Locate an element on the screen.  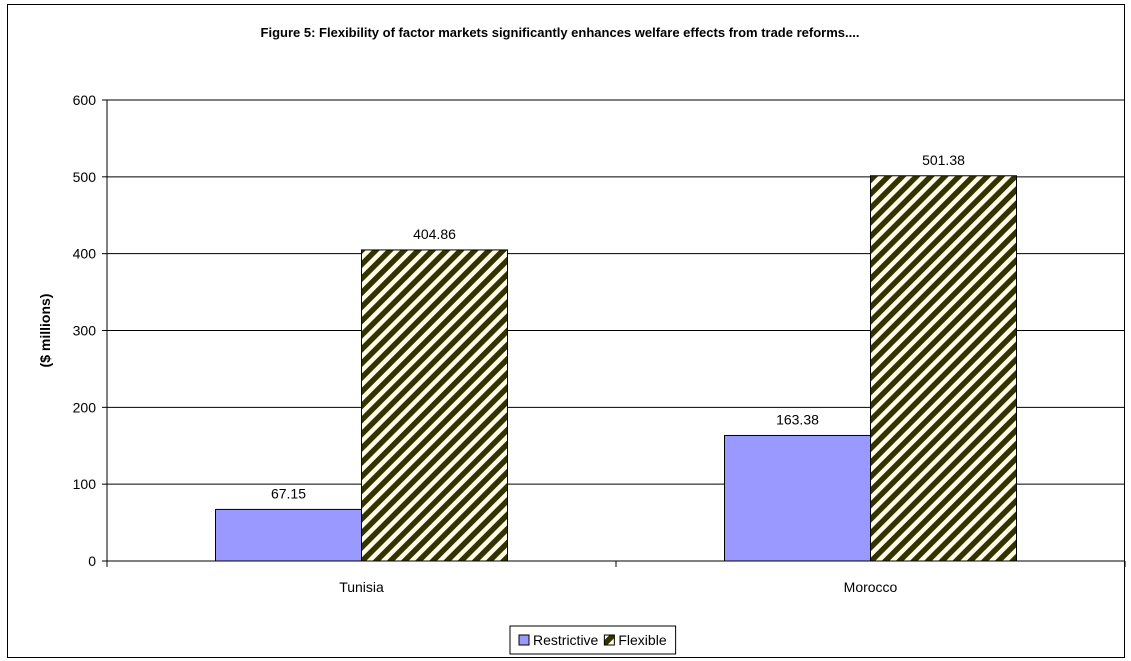
legend-box is located at coordinates (593, 640).